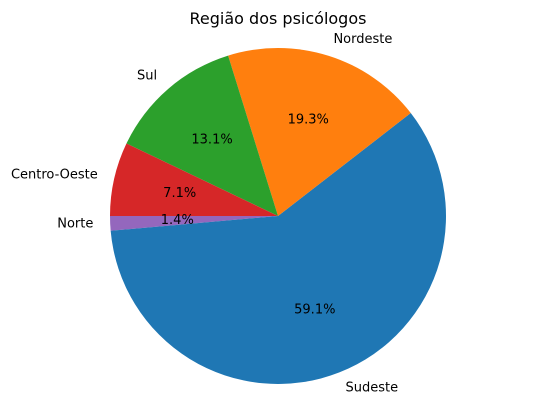 The height and width of the screenshot is (416, 536). I want to click on slice-percent-centro-oeste: 7.1%, so click(179, 193).